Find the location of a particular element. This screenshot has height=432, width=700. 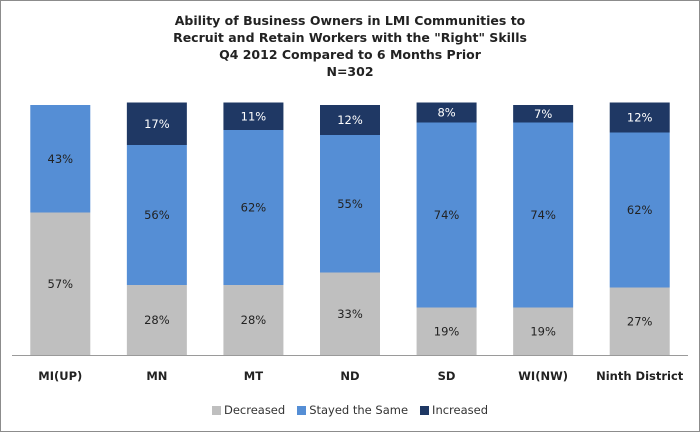

bar-segment-sd-stayed-the-same is located at coordinates (446, 215).